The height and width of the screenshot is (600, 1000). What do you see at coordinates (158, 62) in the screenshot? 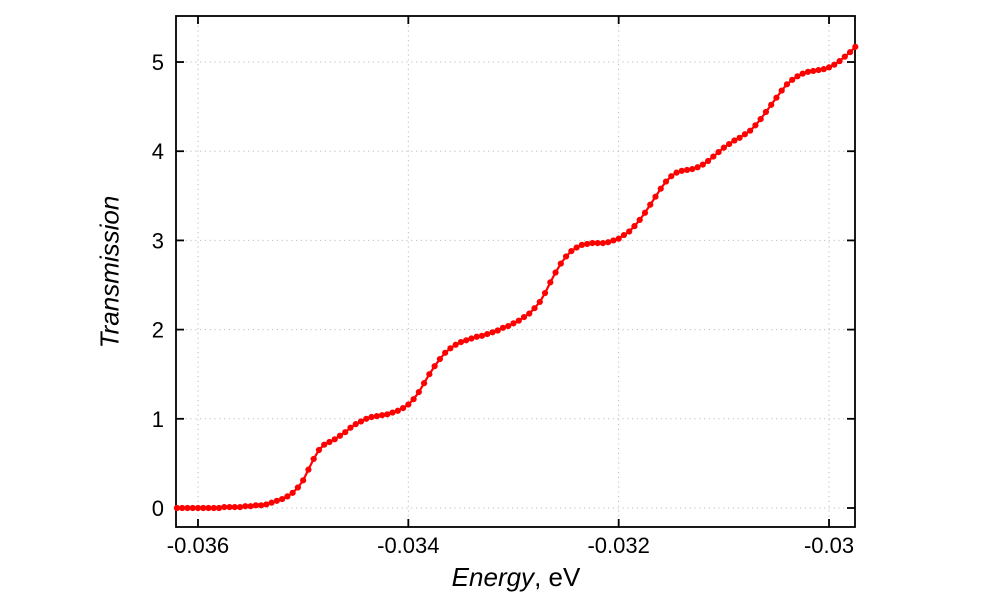
I see `y-tick-label: 5` at bounding box center [158, 62].